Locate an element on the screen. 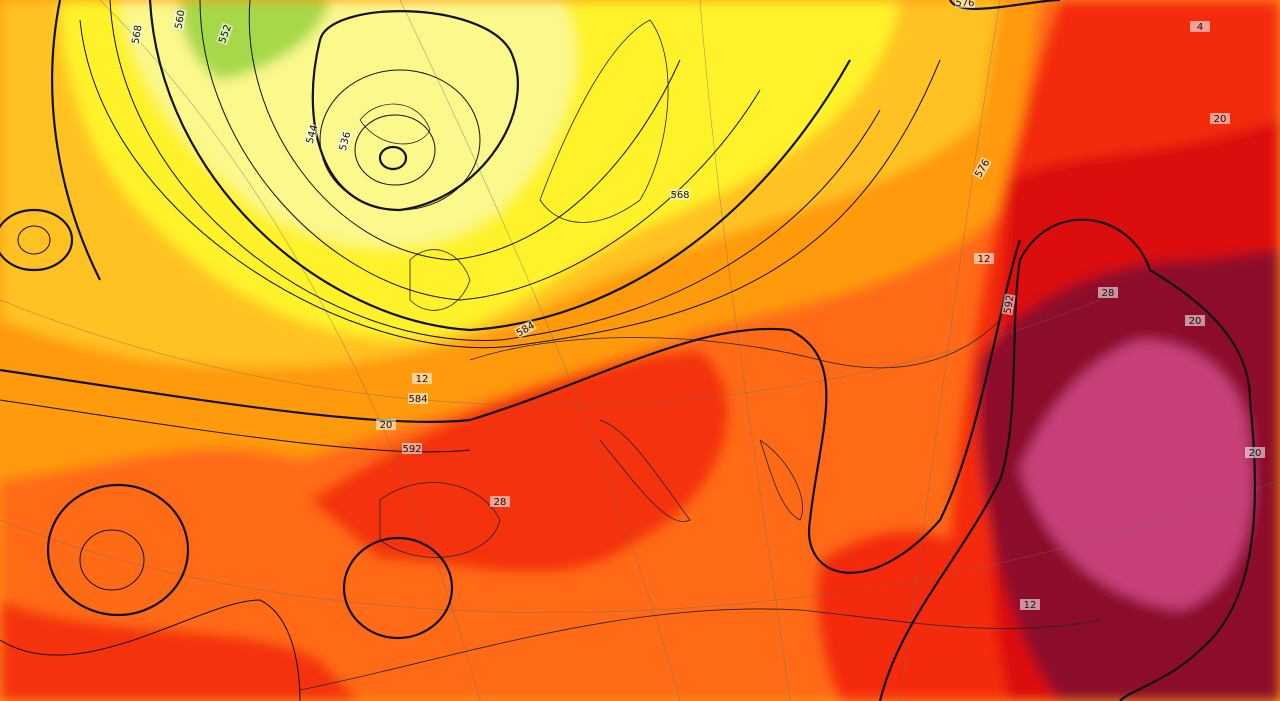 This screenshot has width=1280, height=701. contour-label: 576 is located at coordinates (964, 4).